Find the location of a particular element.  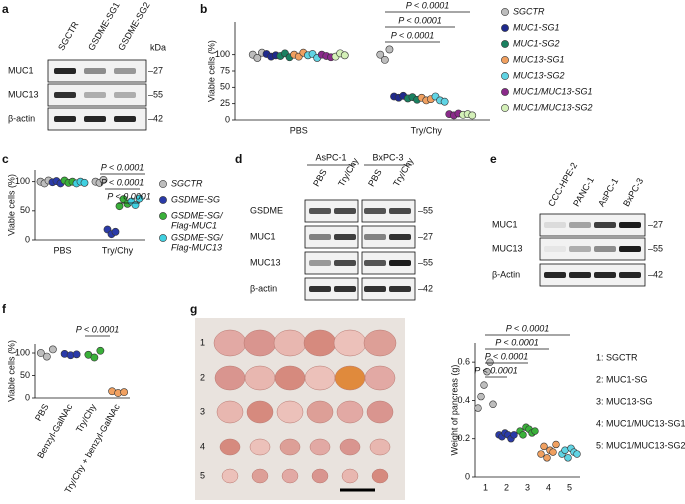

lane-label: GSDME-SG1 is located at coordinates (104, 26).